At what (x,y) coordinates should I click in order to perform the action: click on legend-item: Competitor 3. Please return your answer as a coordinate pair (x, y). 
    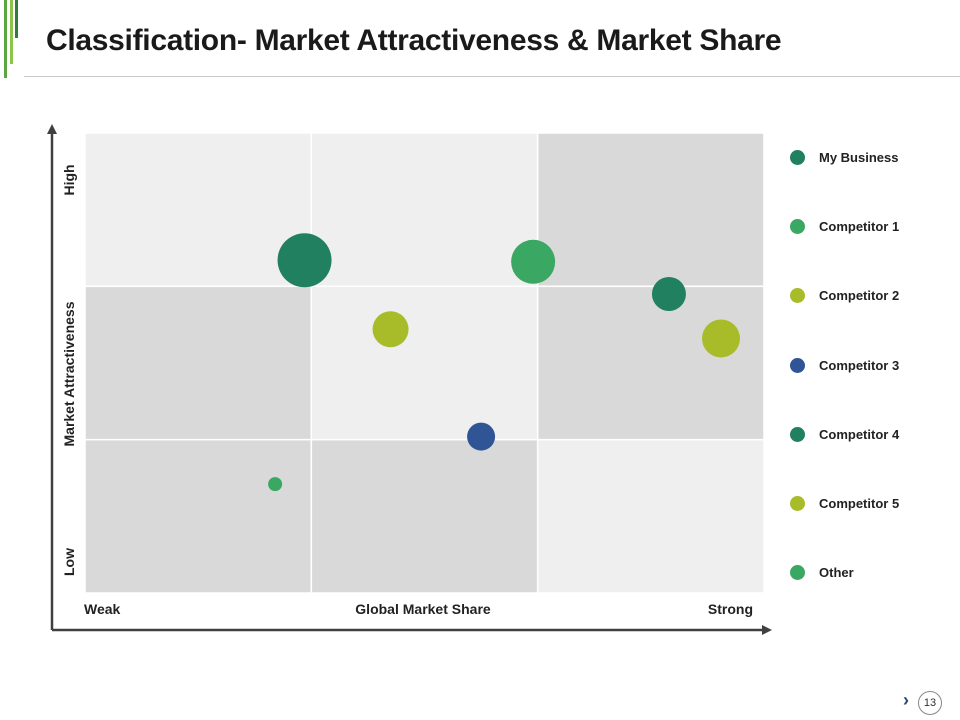
    Looking at the image, I should click on (845, 365).